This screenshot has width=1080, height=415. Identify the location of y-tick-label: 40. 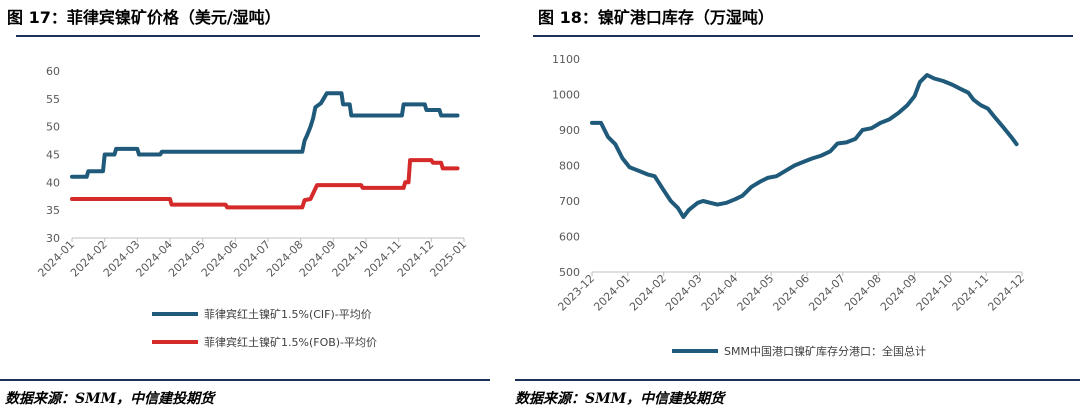
(53, 182).